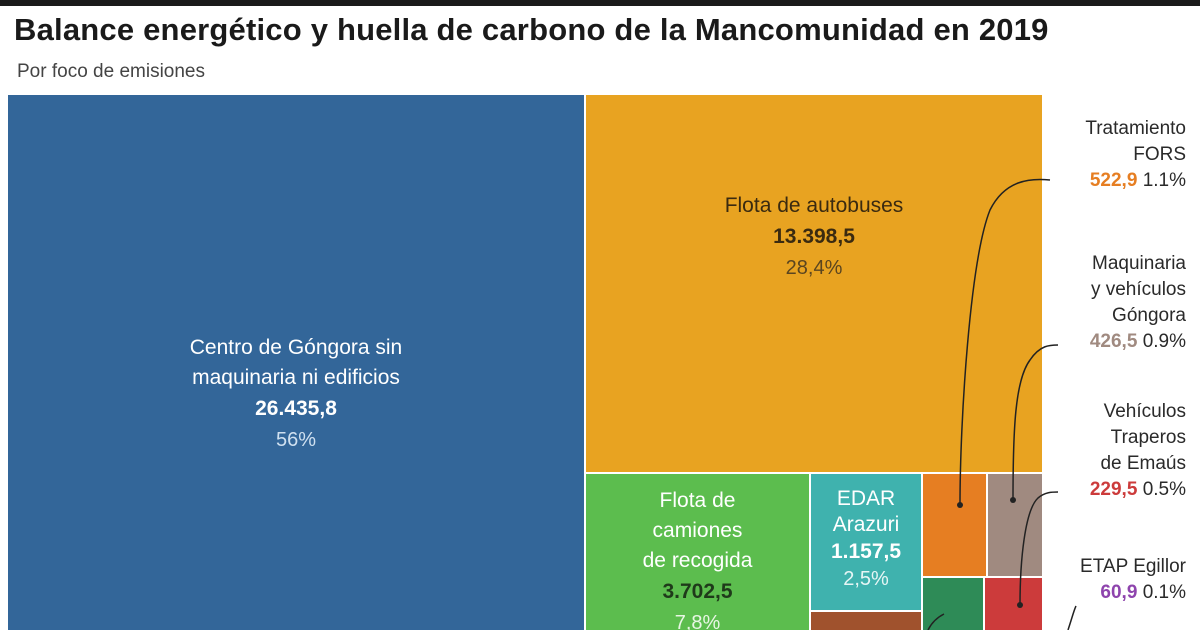  What do you see at coordinates (296, 347) in the screenshot?
I see `tile-centro-name-1: Centro de Góngora sin` at bounding box center [296, 347].